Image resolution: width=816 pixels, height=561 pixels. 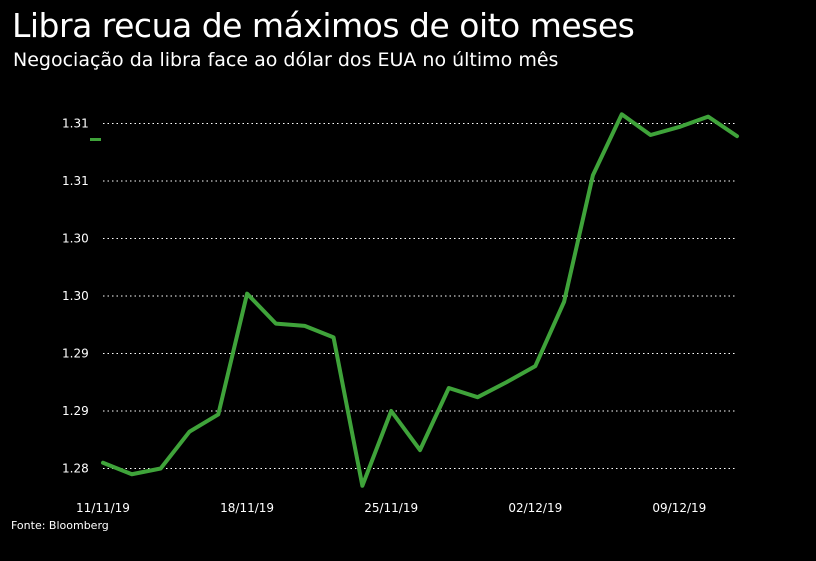 I want to click on legend-swatch, so click(x=95, y=139).